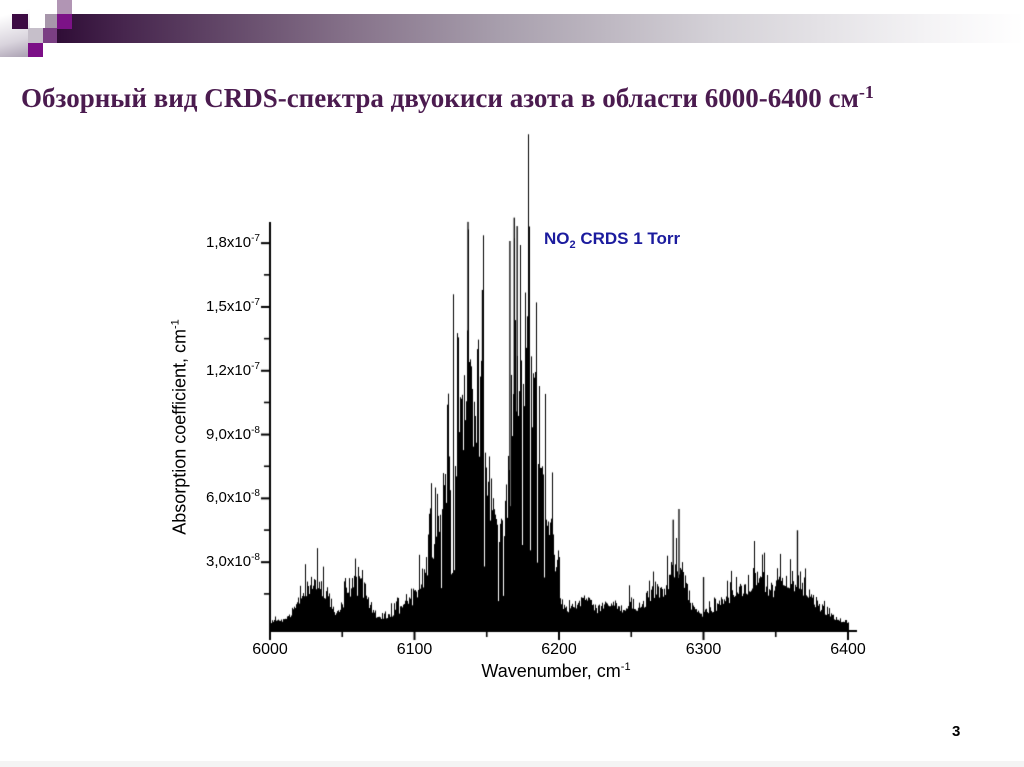 This screenshot has width=1024, height=767. I want to click on x-axis-title: Wavenumber, cm-1, so click(556, 671).